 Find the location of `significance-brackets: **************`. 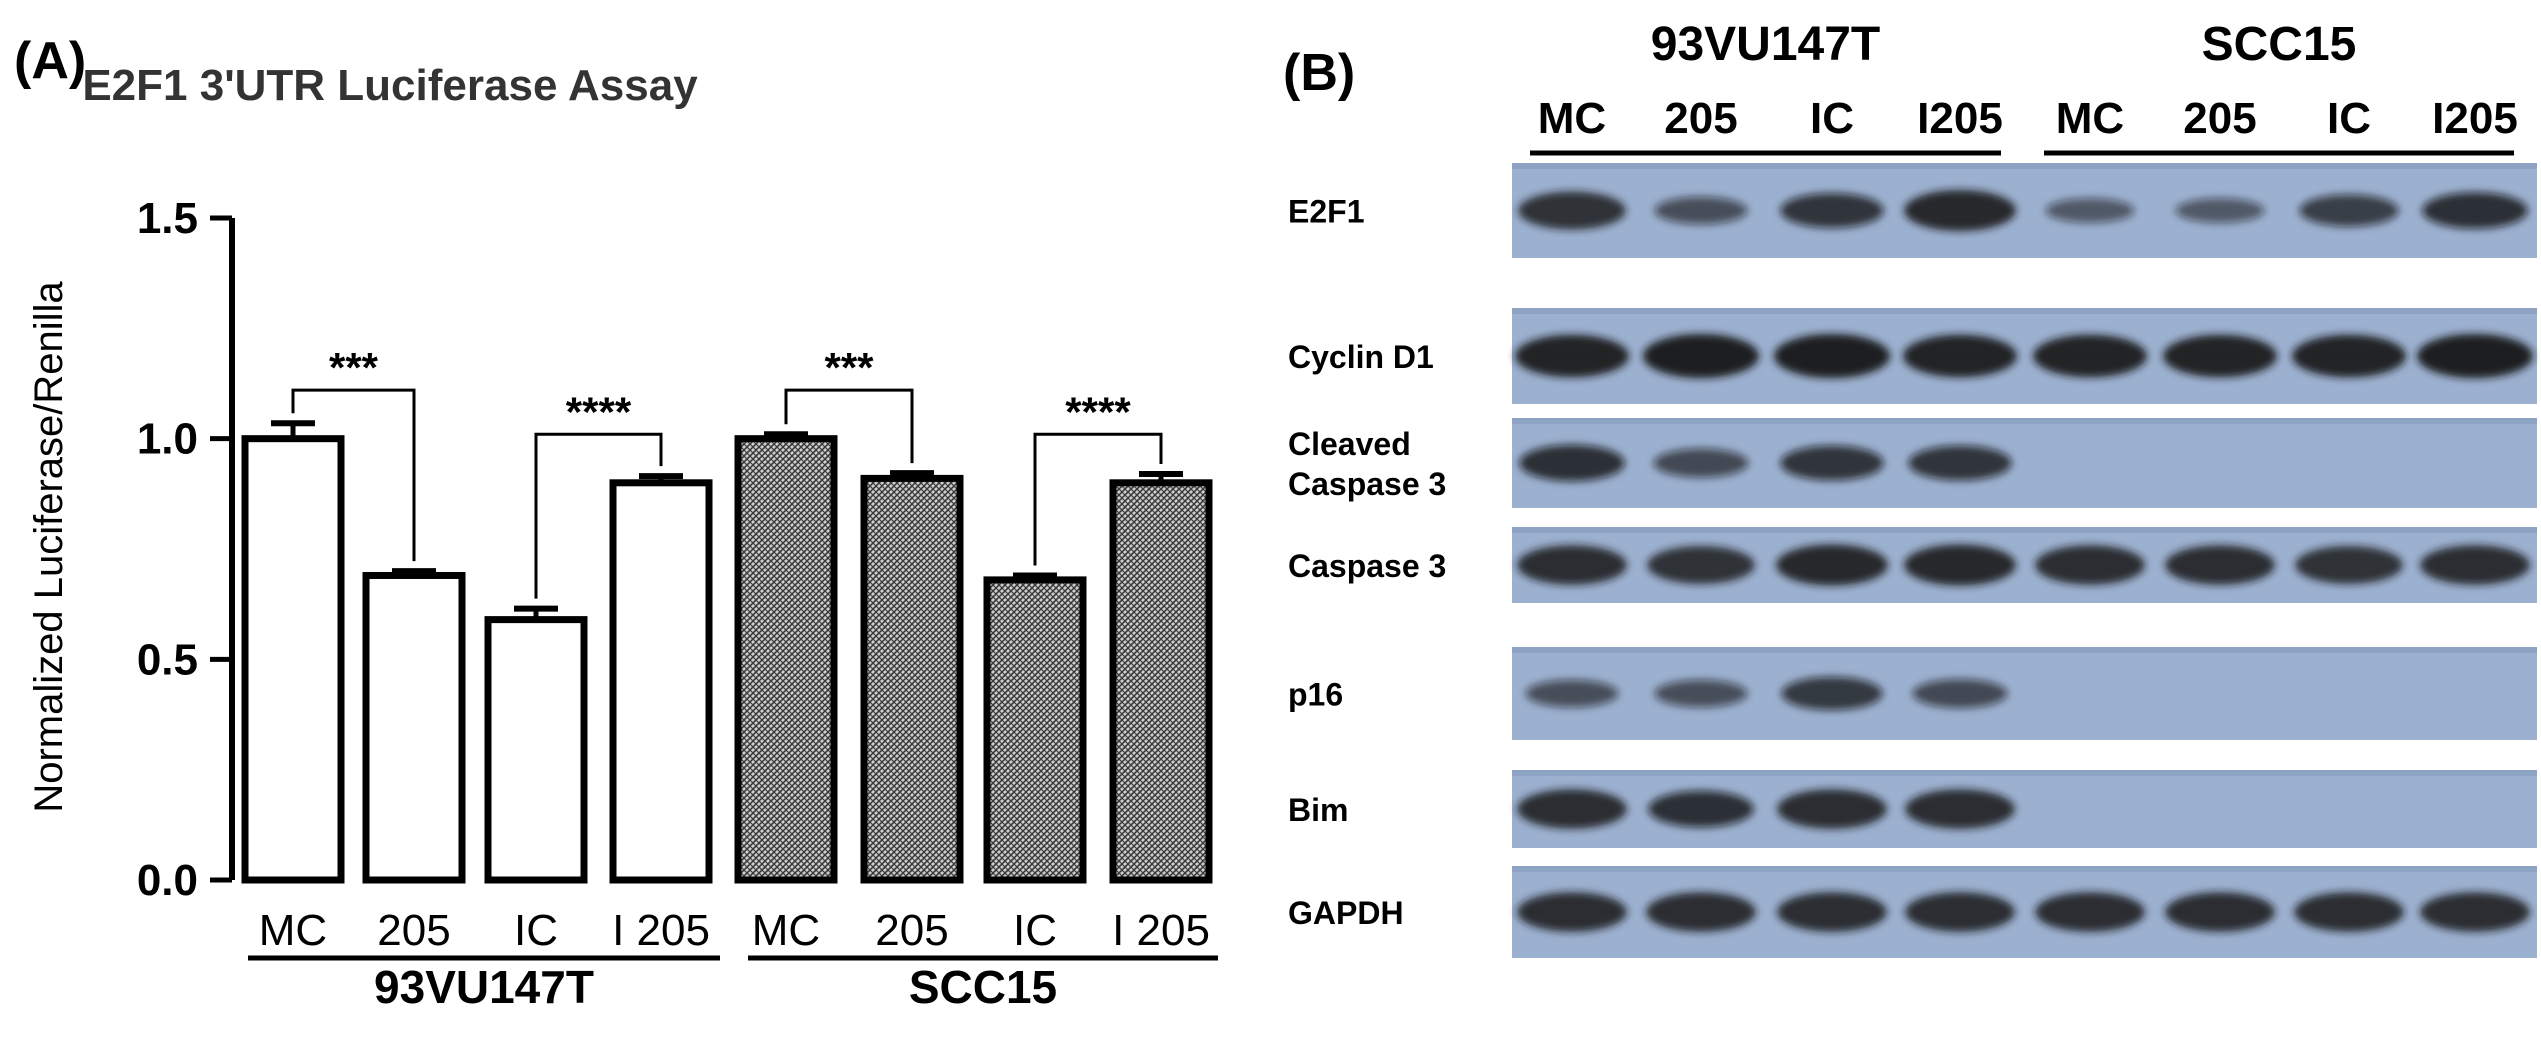

significance-brackets: ************** is located at coordinates (727, 471).